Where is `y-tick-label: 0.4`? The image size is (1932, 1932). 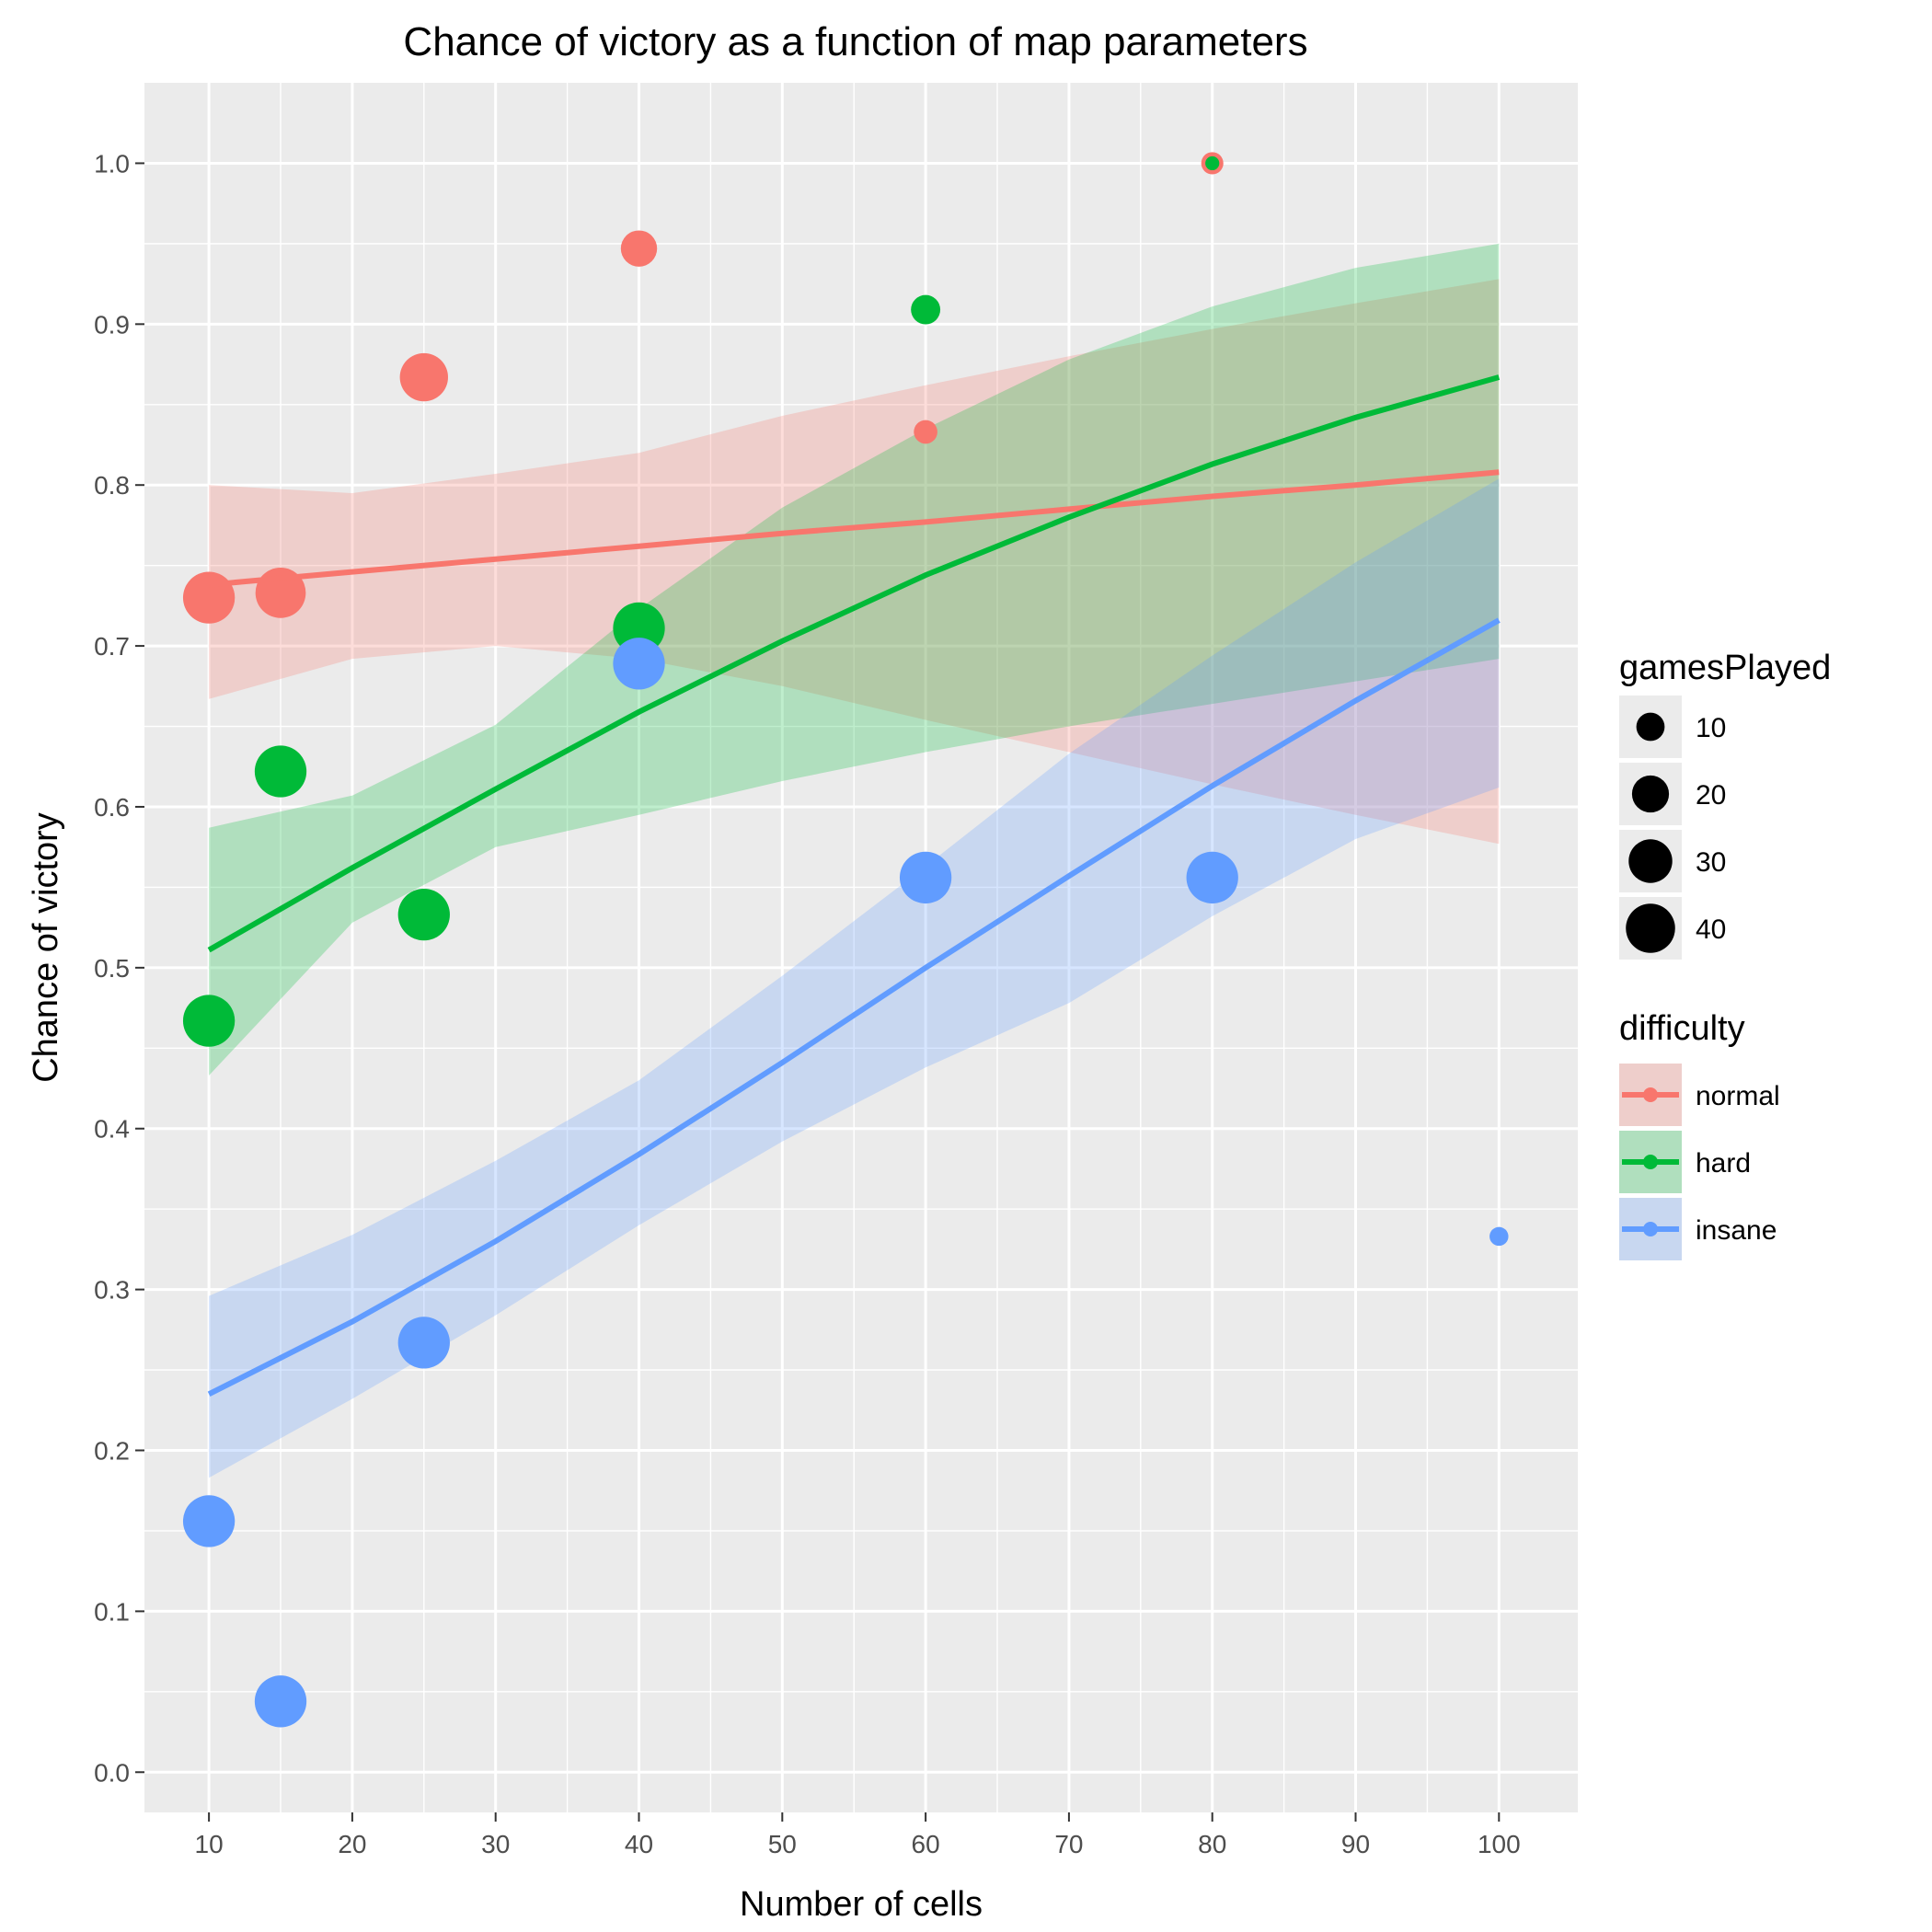 y-tick-label: 0.4 is located at coordinates (112, 1129).